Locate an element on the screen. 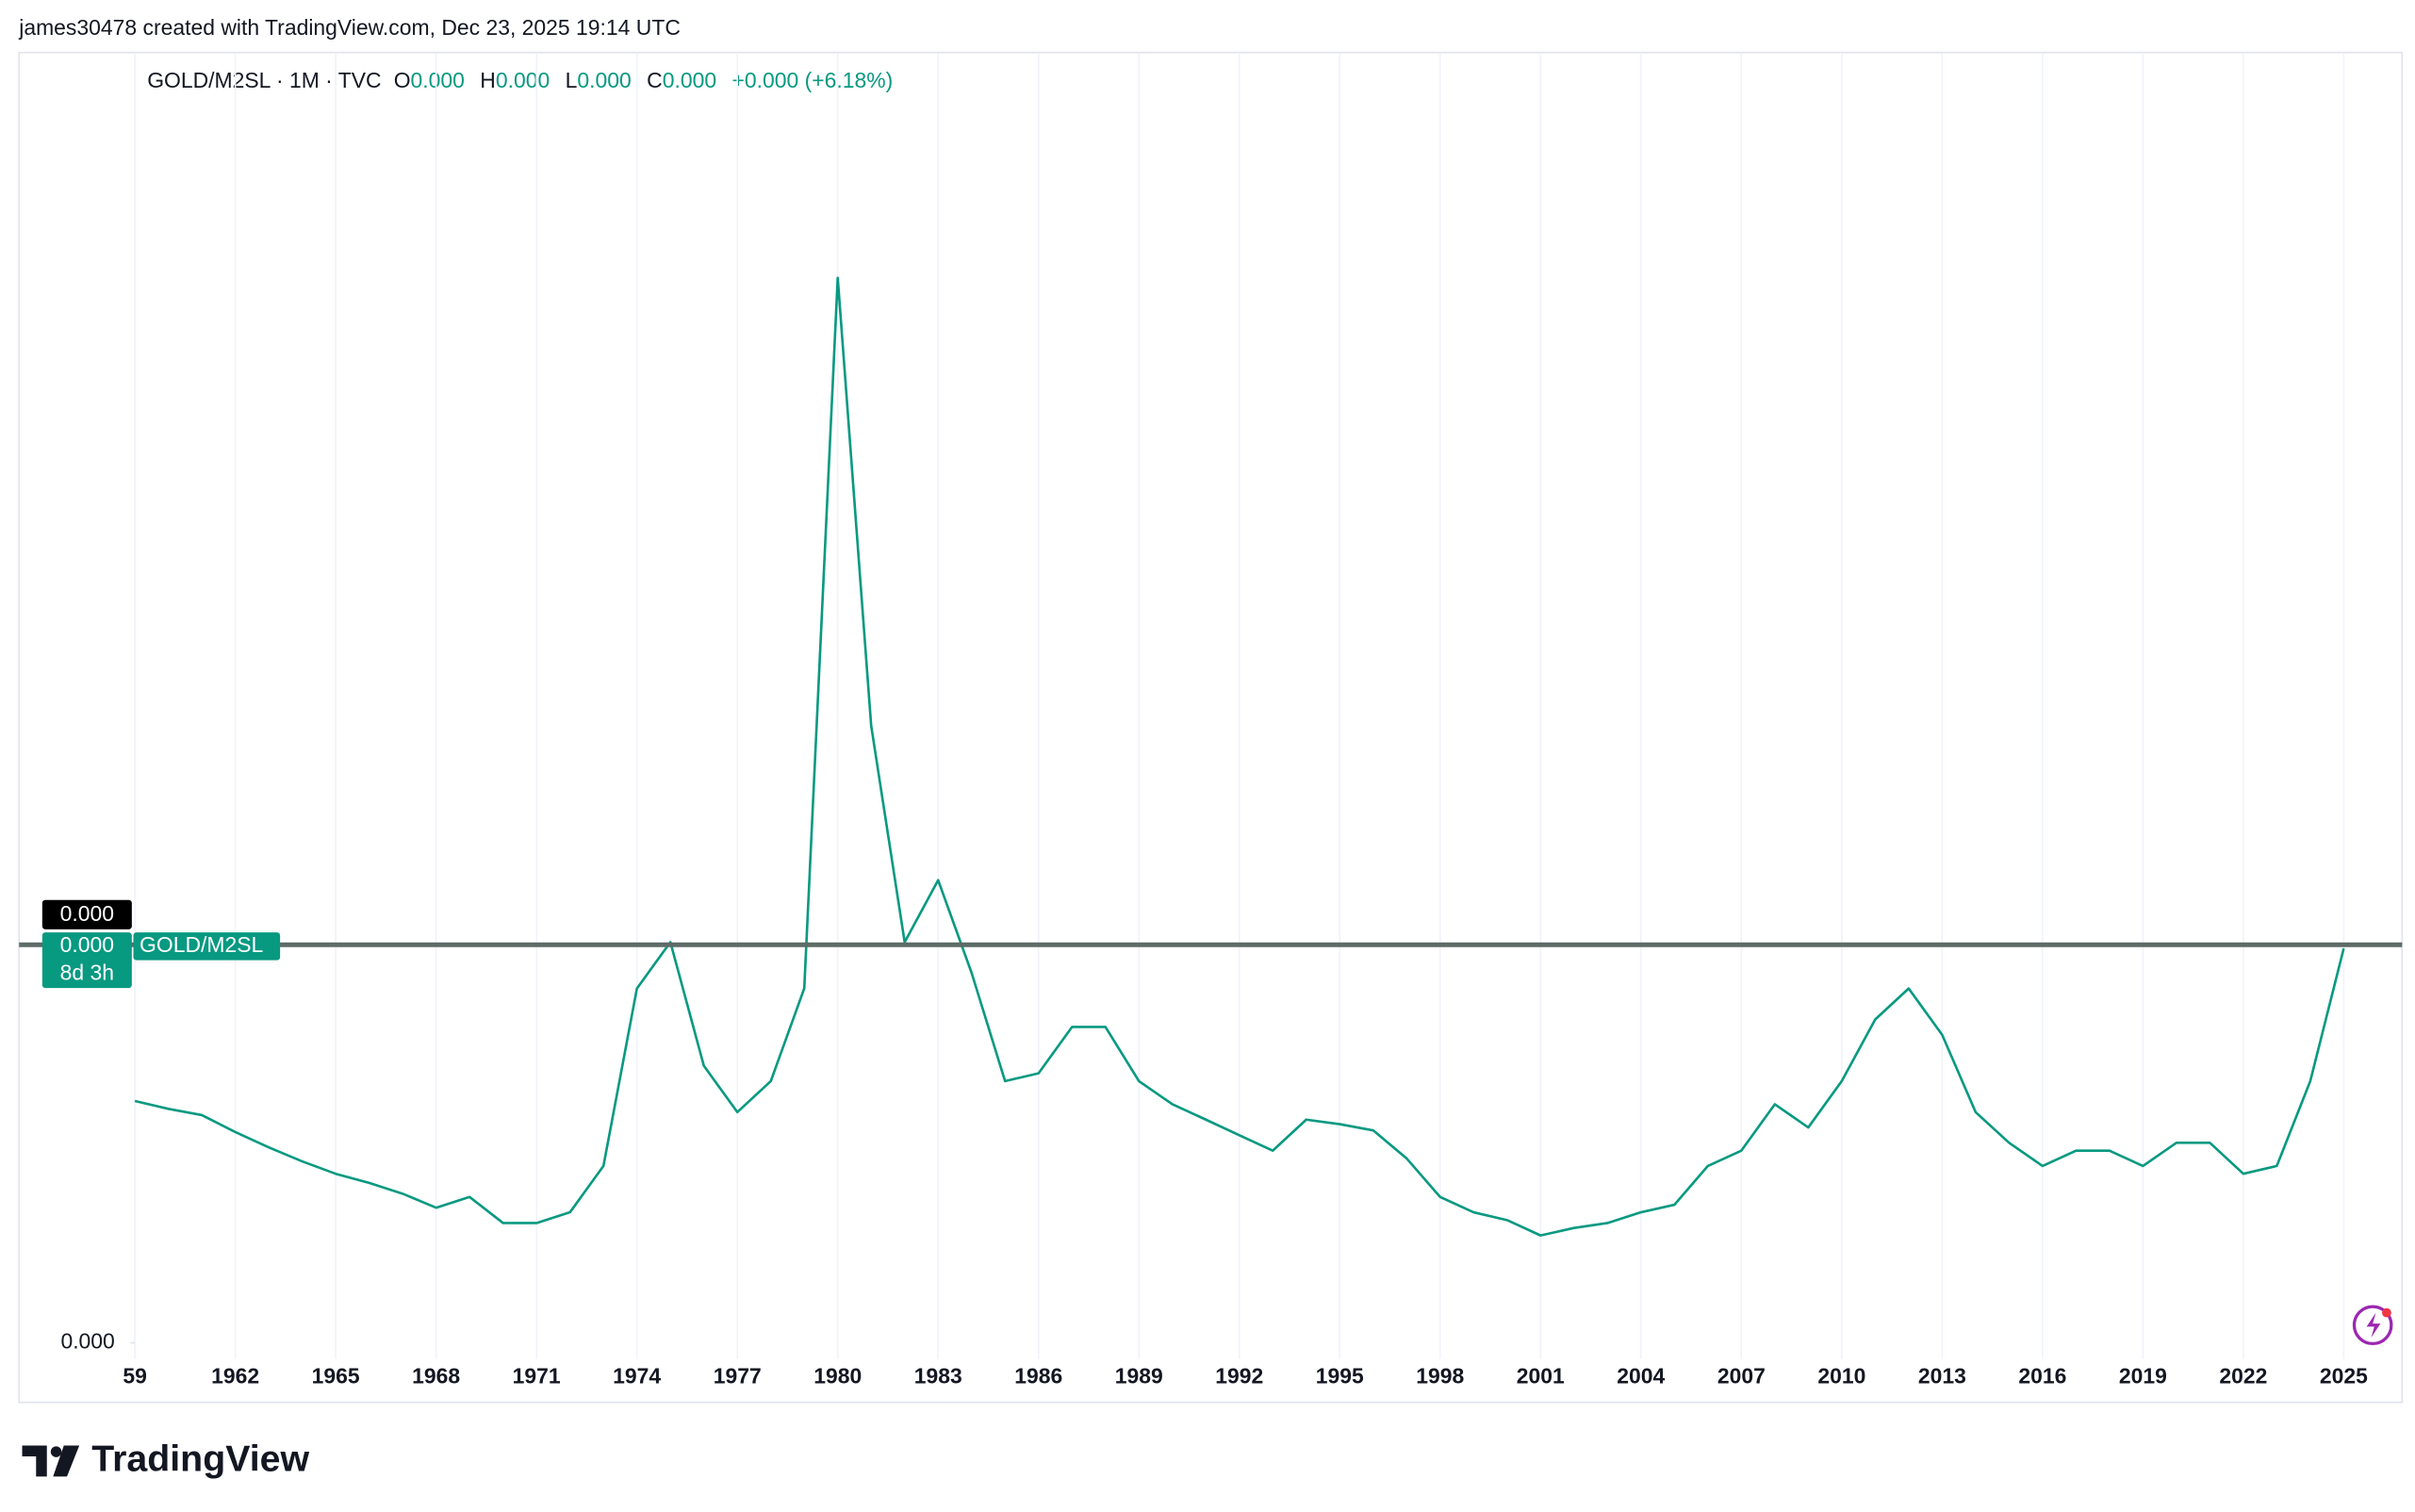 The width and height of the screenshot is (2415, 1512). x-tick-label: 1995 is located at coordinates (1340, 1377).